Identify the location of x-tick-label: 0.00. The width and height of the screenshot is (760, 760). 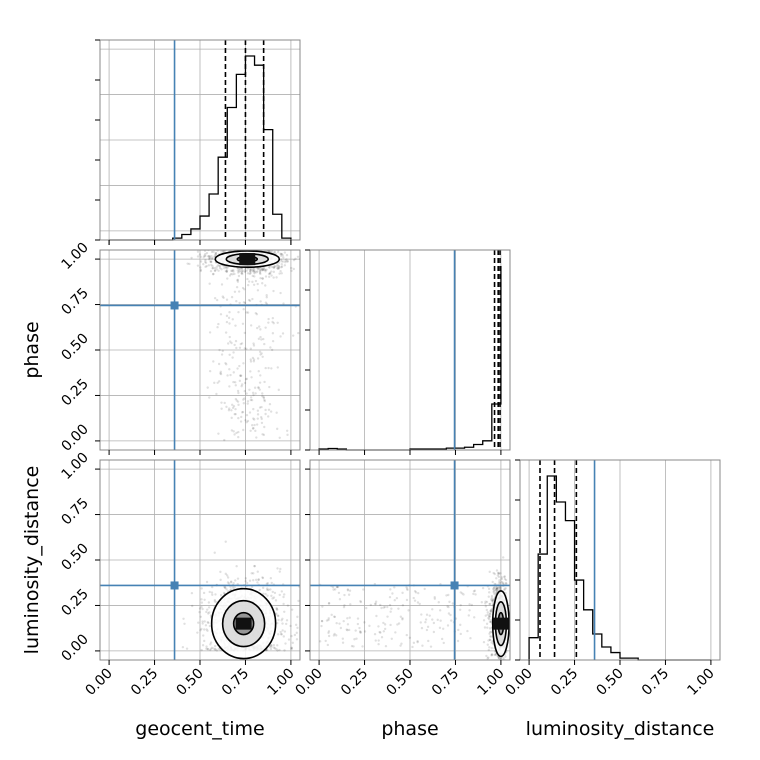
(99, 682).